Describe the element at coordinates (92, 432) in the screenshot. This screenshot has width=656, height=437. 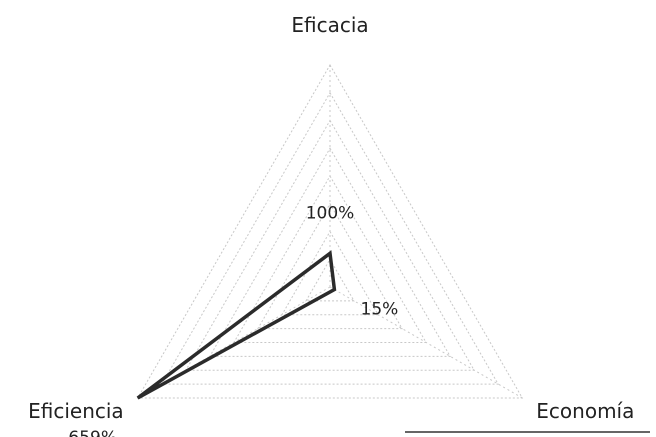
I see `data-label-eficiencia: 659%` at that location.